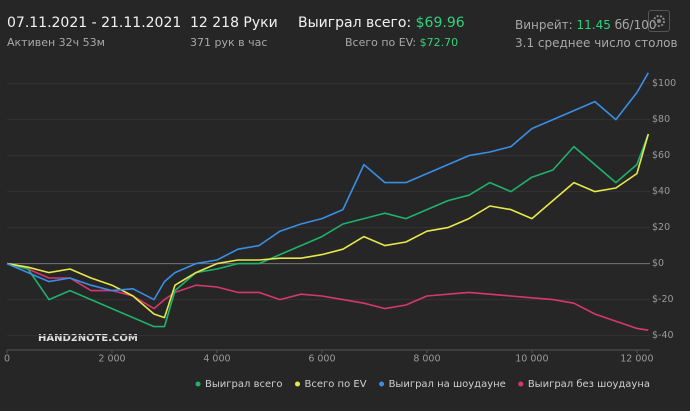  I want to click on watermark: HAND2NOTE.COM, so click(88, 338).